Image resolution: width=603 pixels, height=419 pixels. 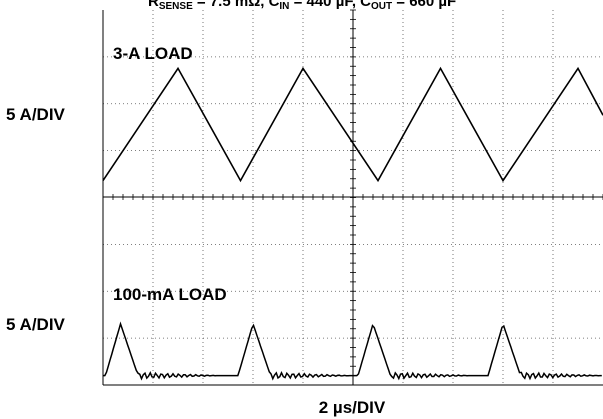 What do you see at coordinates (424, 5) in the screenshot?
I see `cout-value: = 660 µF` at bounding box center [424, 5].